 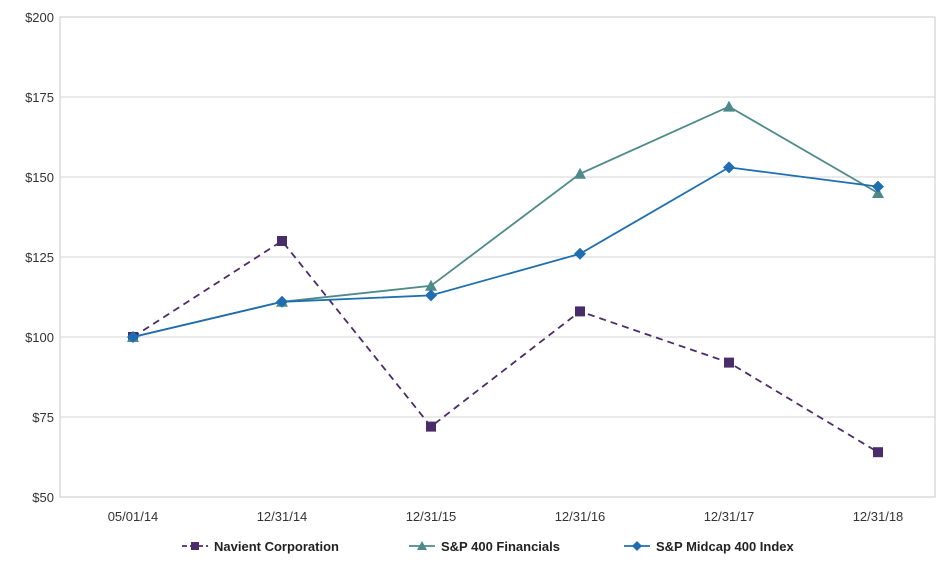 I want to click on y-tick-label: $50, so click(x=43, y=497).